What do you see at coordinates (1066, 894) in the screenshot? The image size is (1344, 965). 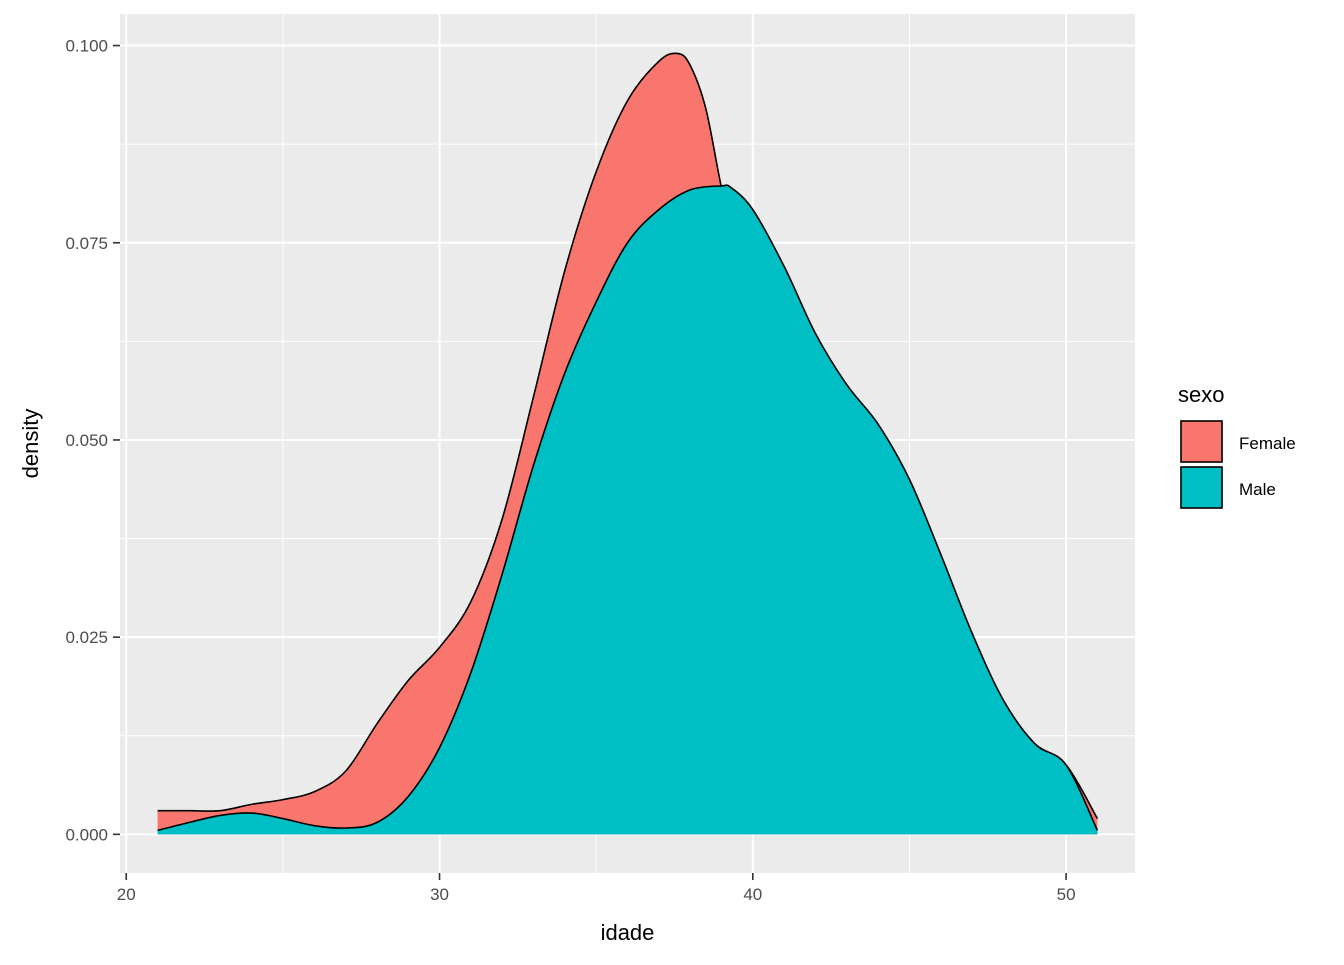 I see `x-tick-label: 50` at bounding box center [1066, 894].